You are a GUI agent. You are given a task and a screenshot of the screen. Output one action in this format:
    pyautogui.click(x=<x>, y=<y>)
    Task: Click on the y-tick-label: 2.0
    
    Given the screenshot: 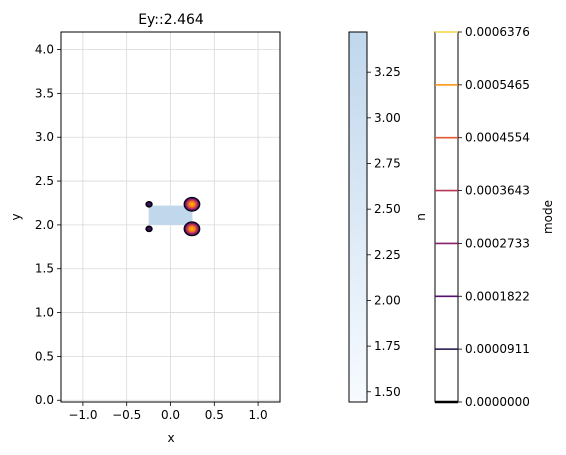 What is the action you would take?
    pyautogui.click(x=44, y=225)
    